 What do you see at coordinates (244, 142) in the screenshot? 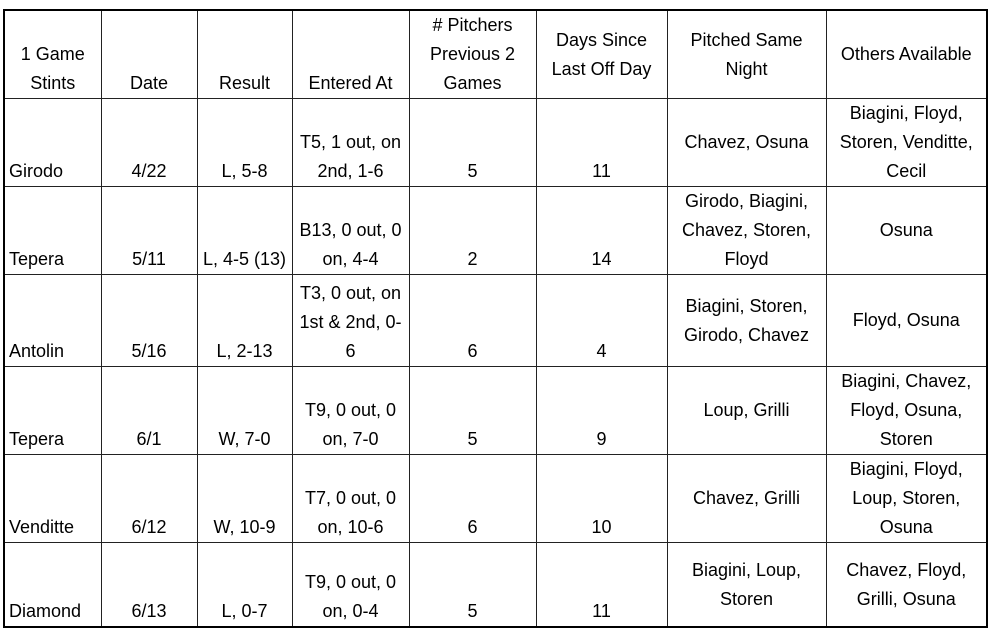
I see `result-cell: L, 5-8` at bounding box center [244, 142].